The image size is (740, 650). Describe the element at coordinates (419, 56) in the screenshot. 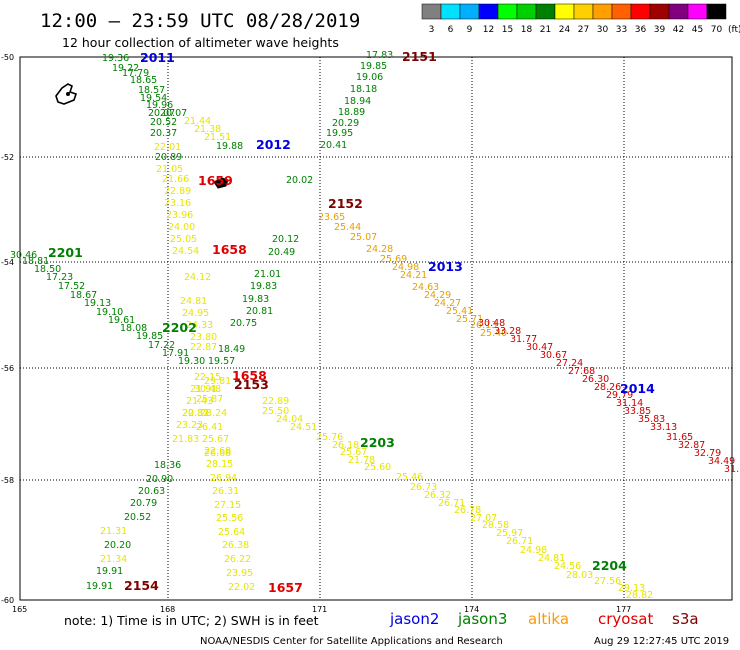

I see `pass-time-label: 2151` at that location.